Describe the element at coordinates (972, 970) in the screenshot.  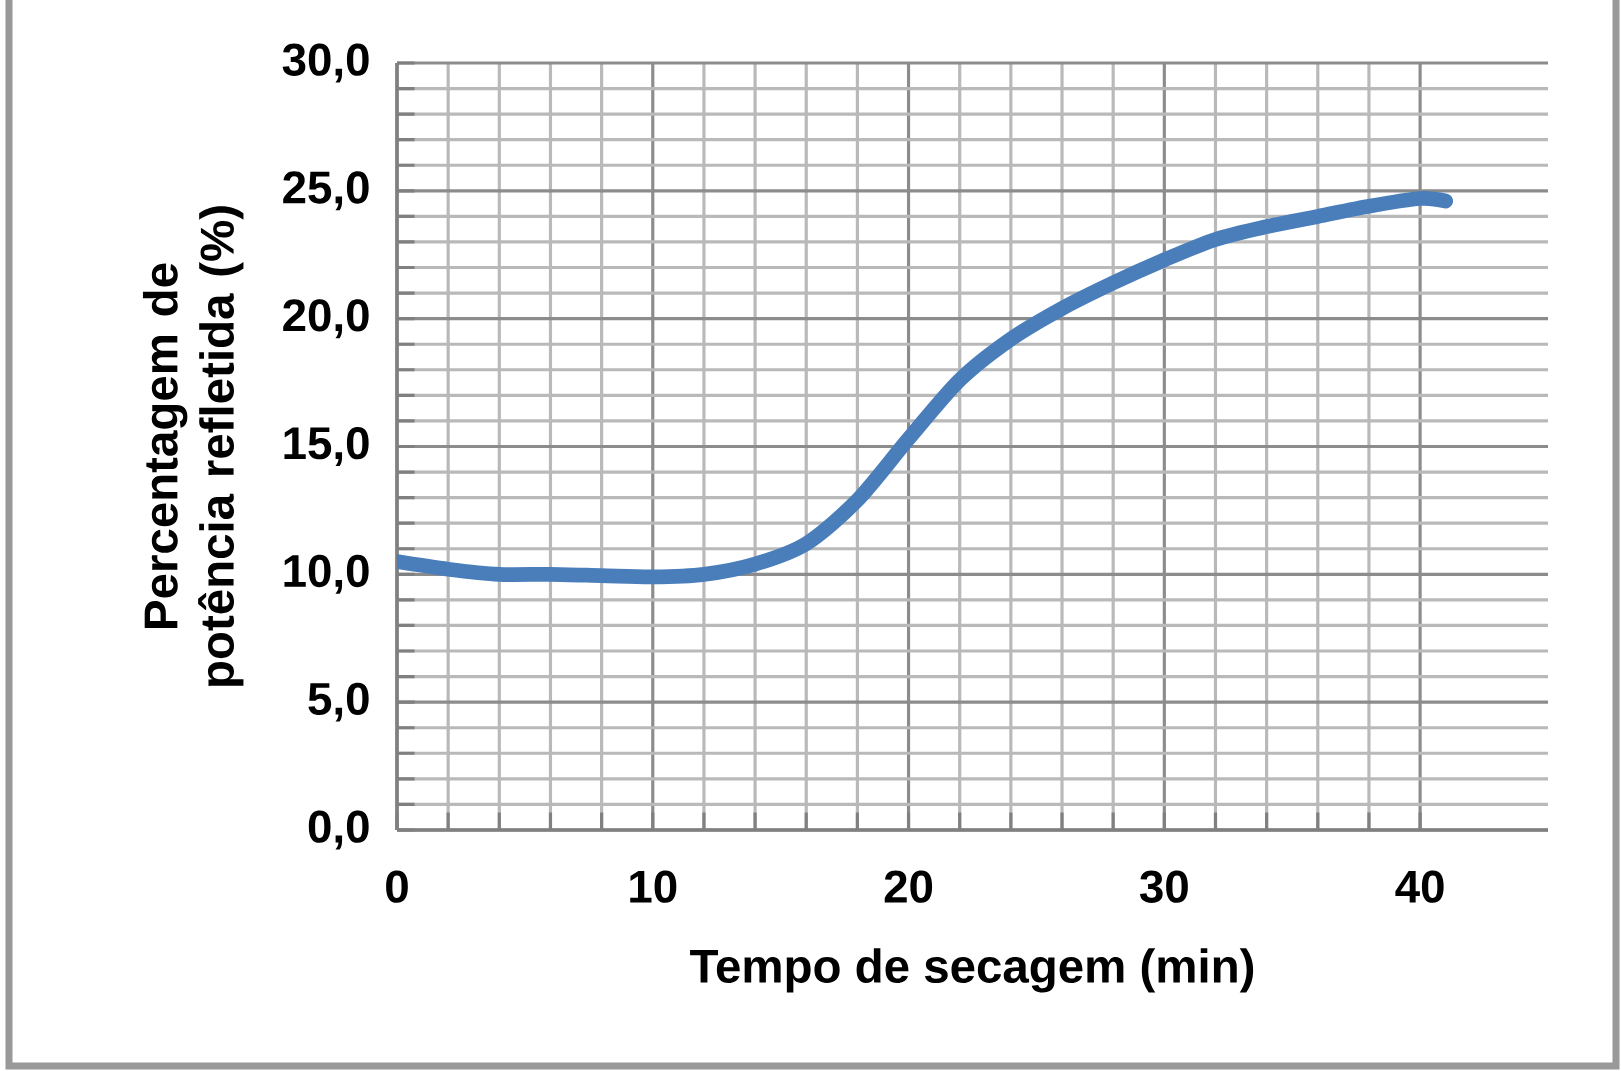
I see `x-axis-title: Tempo de secagem (min)` at that location.